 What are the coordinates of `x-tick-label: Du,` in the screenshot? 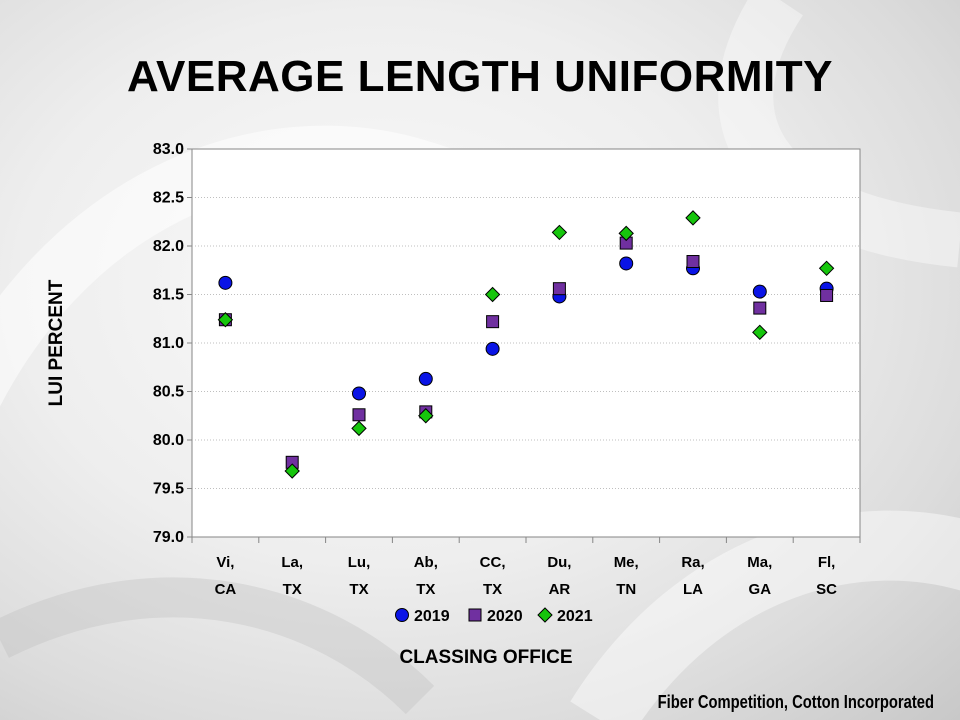 It's located at (559, 562).